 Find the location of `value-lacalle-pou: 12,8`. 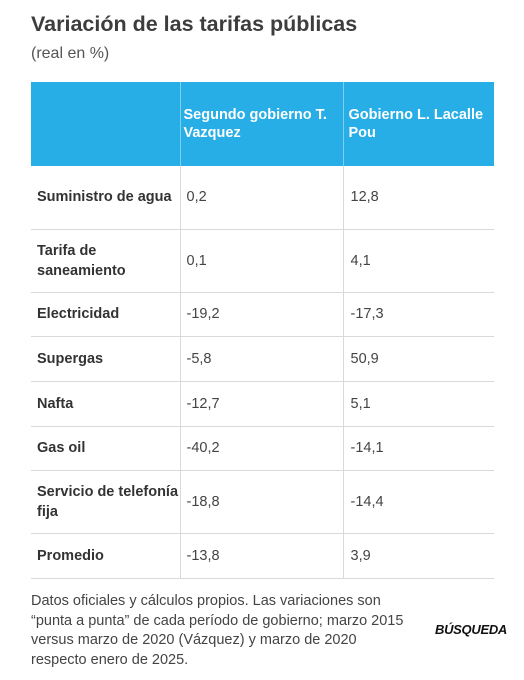

value-lacalle-pou: 12,8 is located at coordinates (418, 198).